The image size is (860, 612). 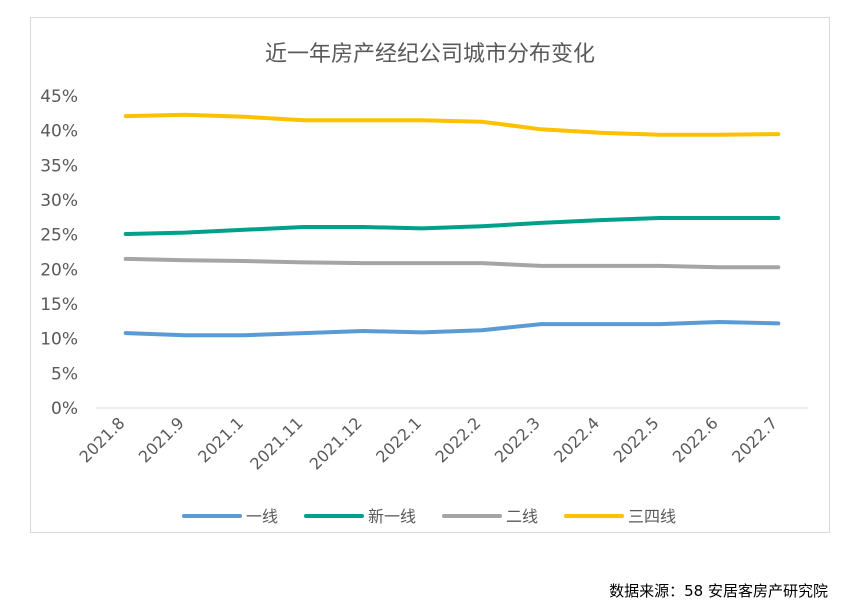 I want to click on x-tick-label: 2022.4, so click(x=576, y=439).